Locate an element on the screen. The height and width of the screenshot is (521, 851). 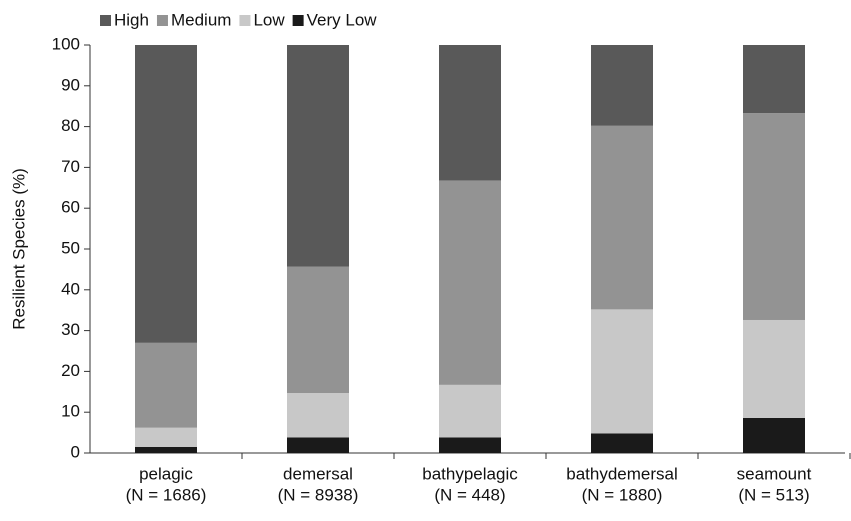
y-tick-label: 0 is located at coordinates (75, 451).